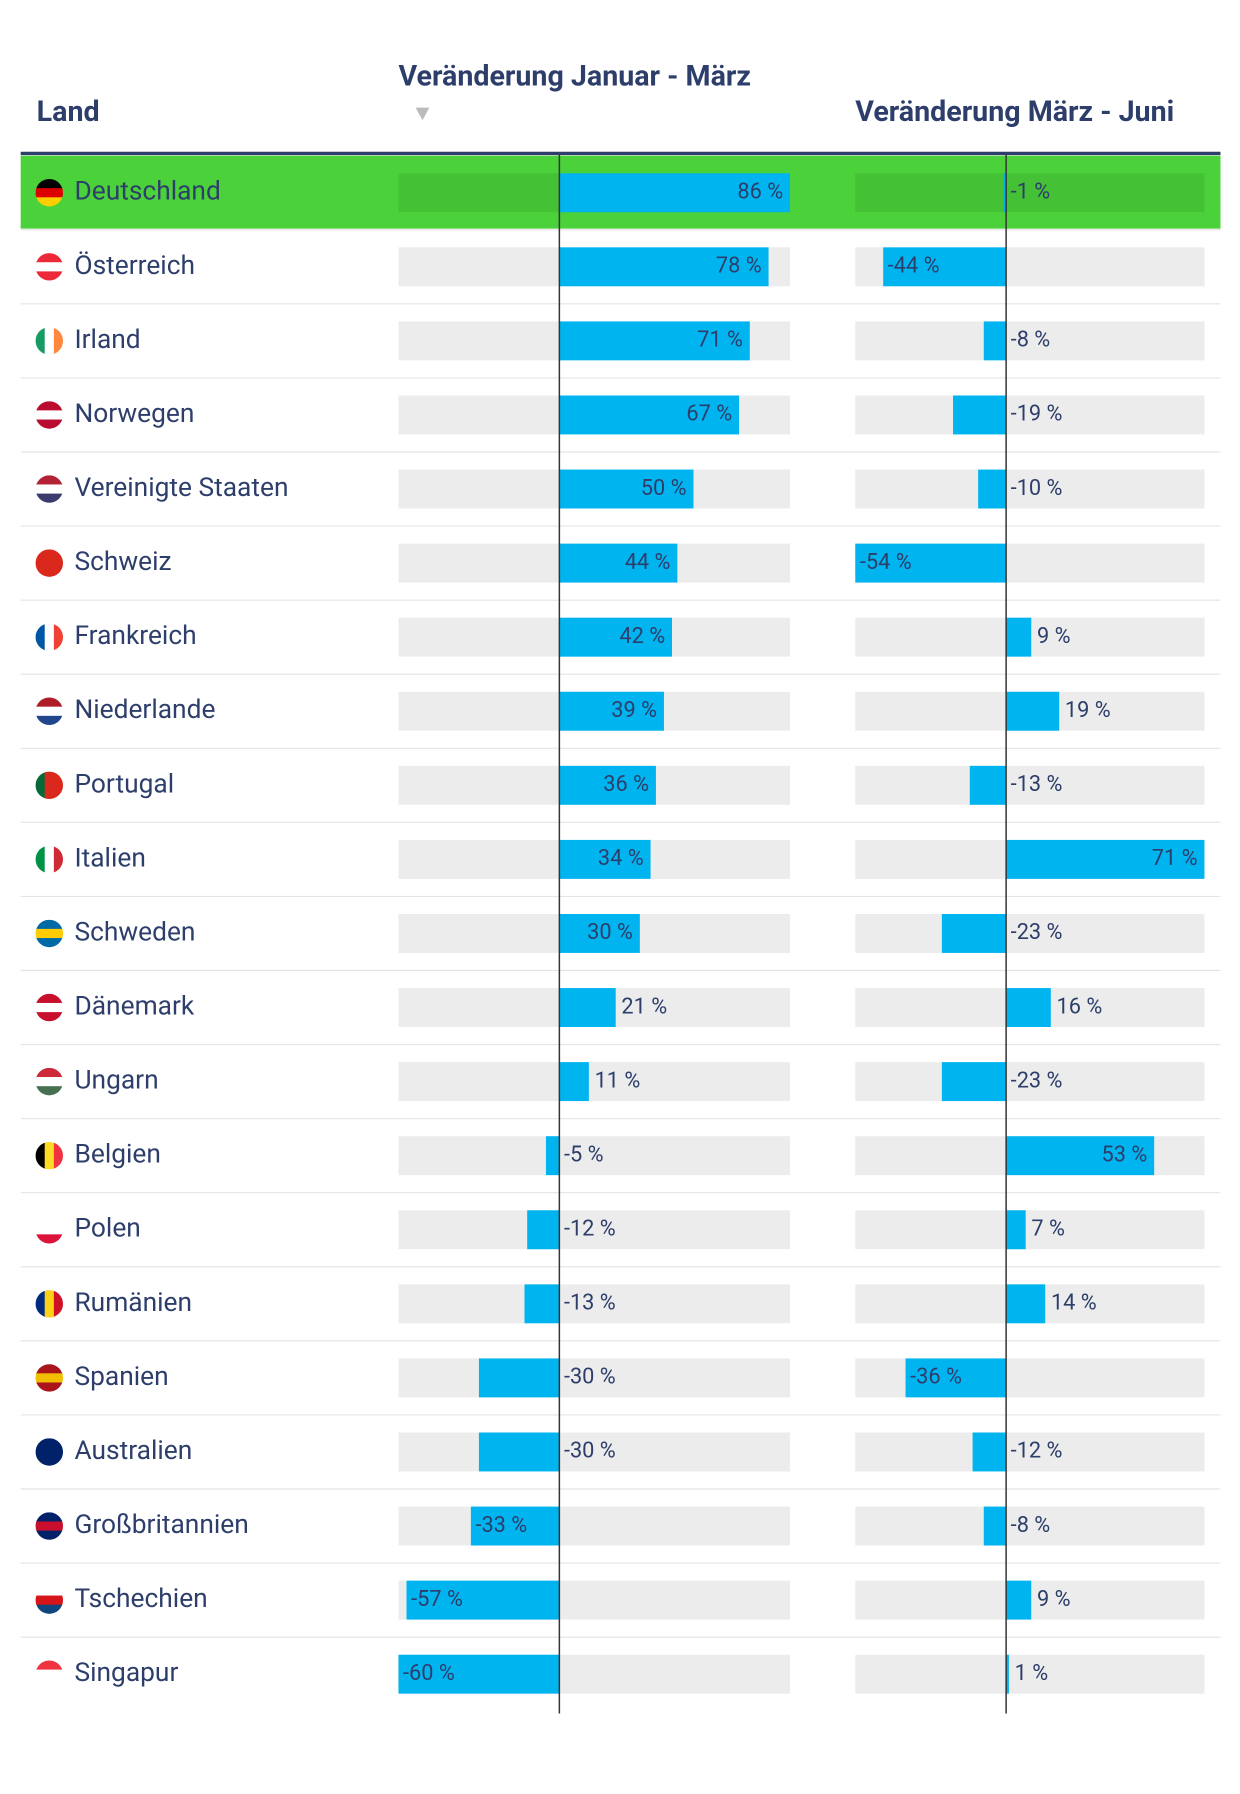  What do you see at coordinates (437, 1599) in the screenshot?
I see `value-label: -57 %` at bounding box center [437, 1599].